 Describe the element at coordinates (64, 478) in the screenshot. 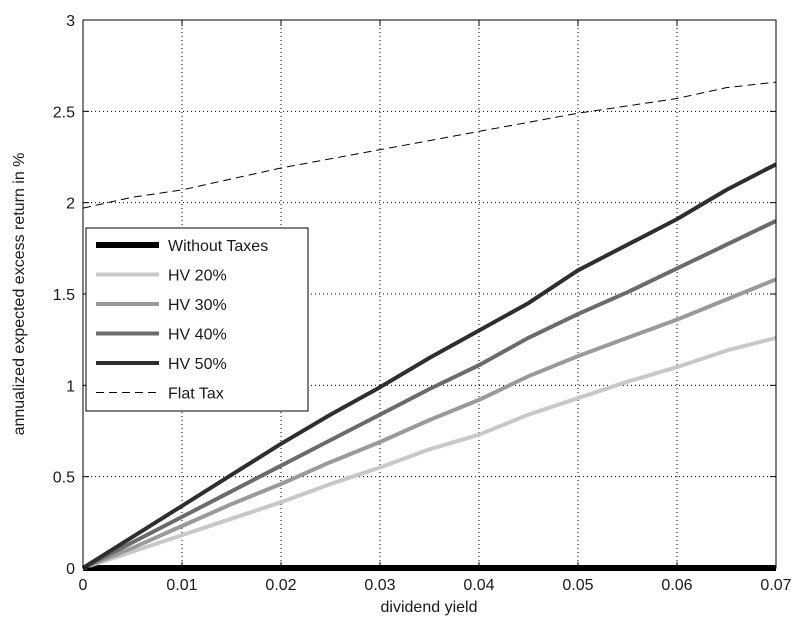

I see `y-tick-label: 0.5` at that location.